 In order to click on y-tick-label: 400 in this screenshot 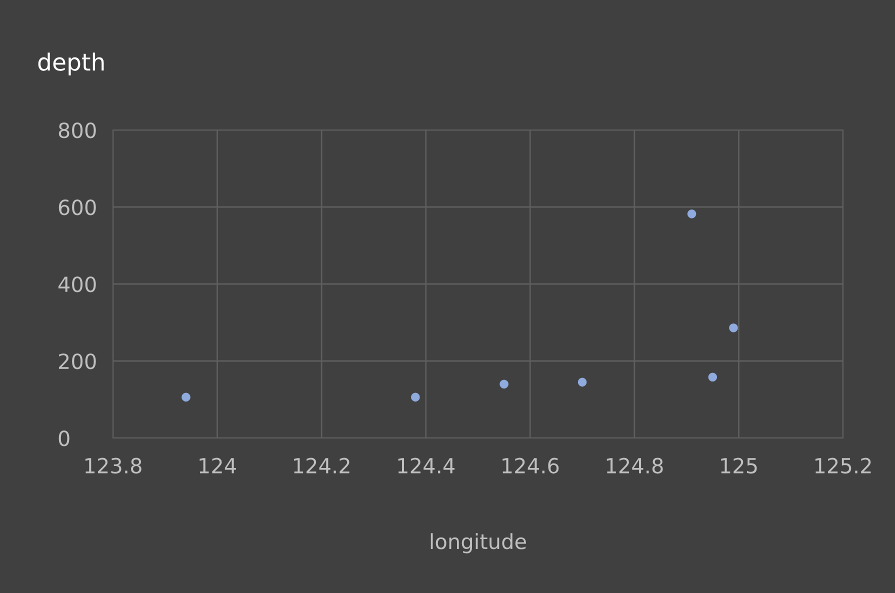, I will do `click(77, 284)`.